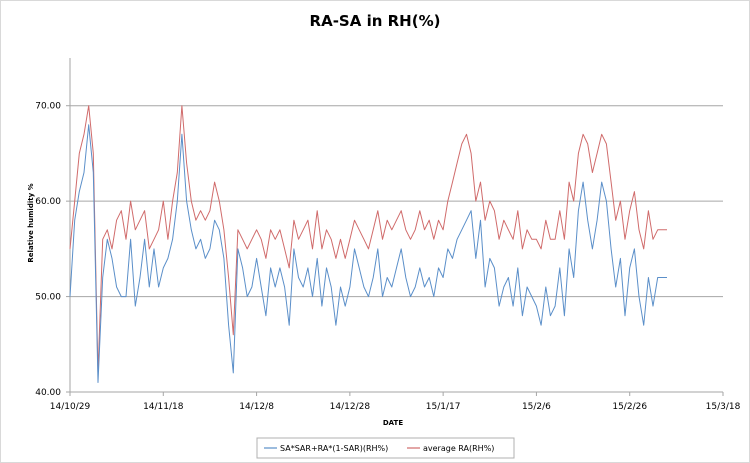 The image size is (750, 463). What do you see at coordinates (48, 393) in the screenshot?
I see `y-tick-label: 40.00` at bounding box center [48, 393].